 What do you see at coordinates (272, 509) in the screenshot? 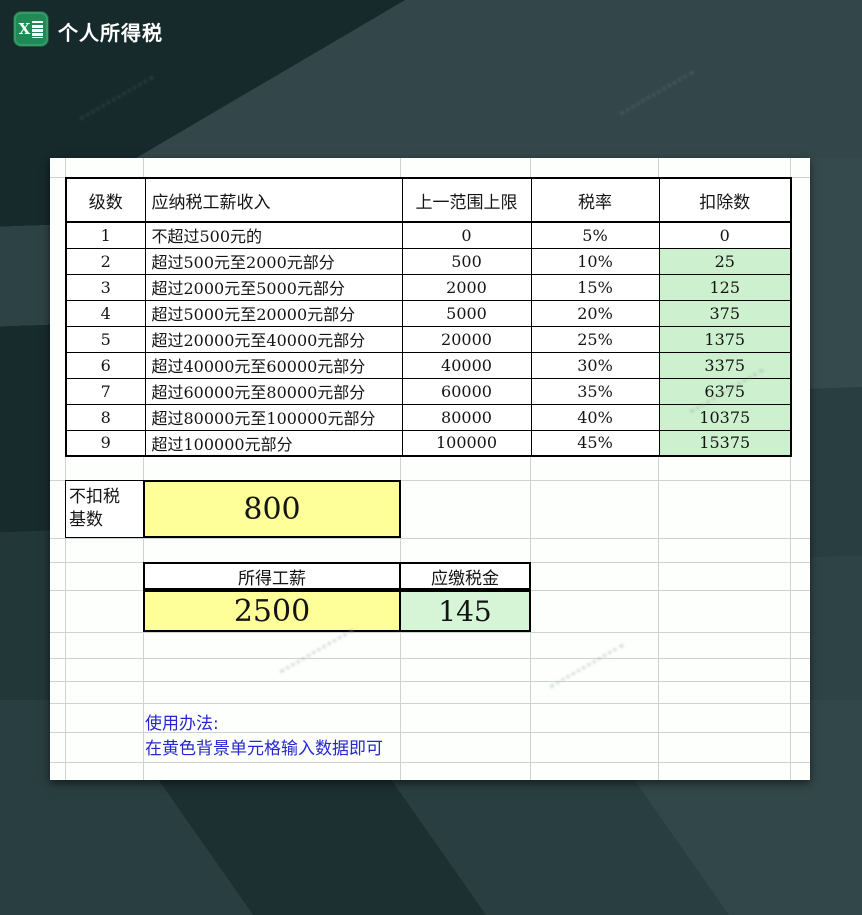
I see `base-amount-input-cell: 800` at bounding box center [272, 509].